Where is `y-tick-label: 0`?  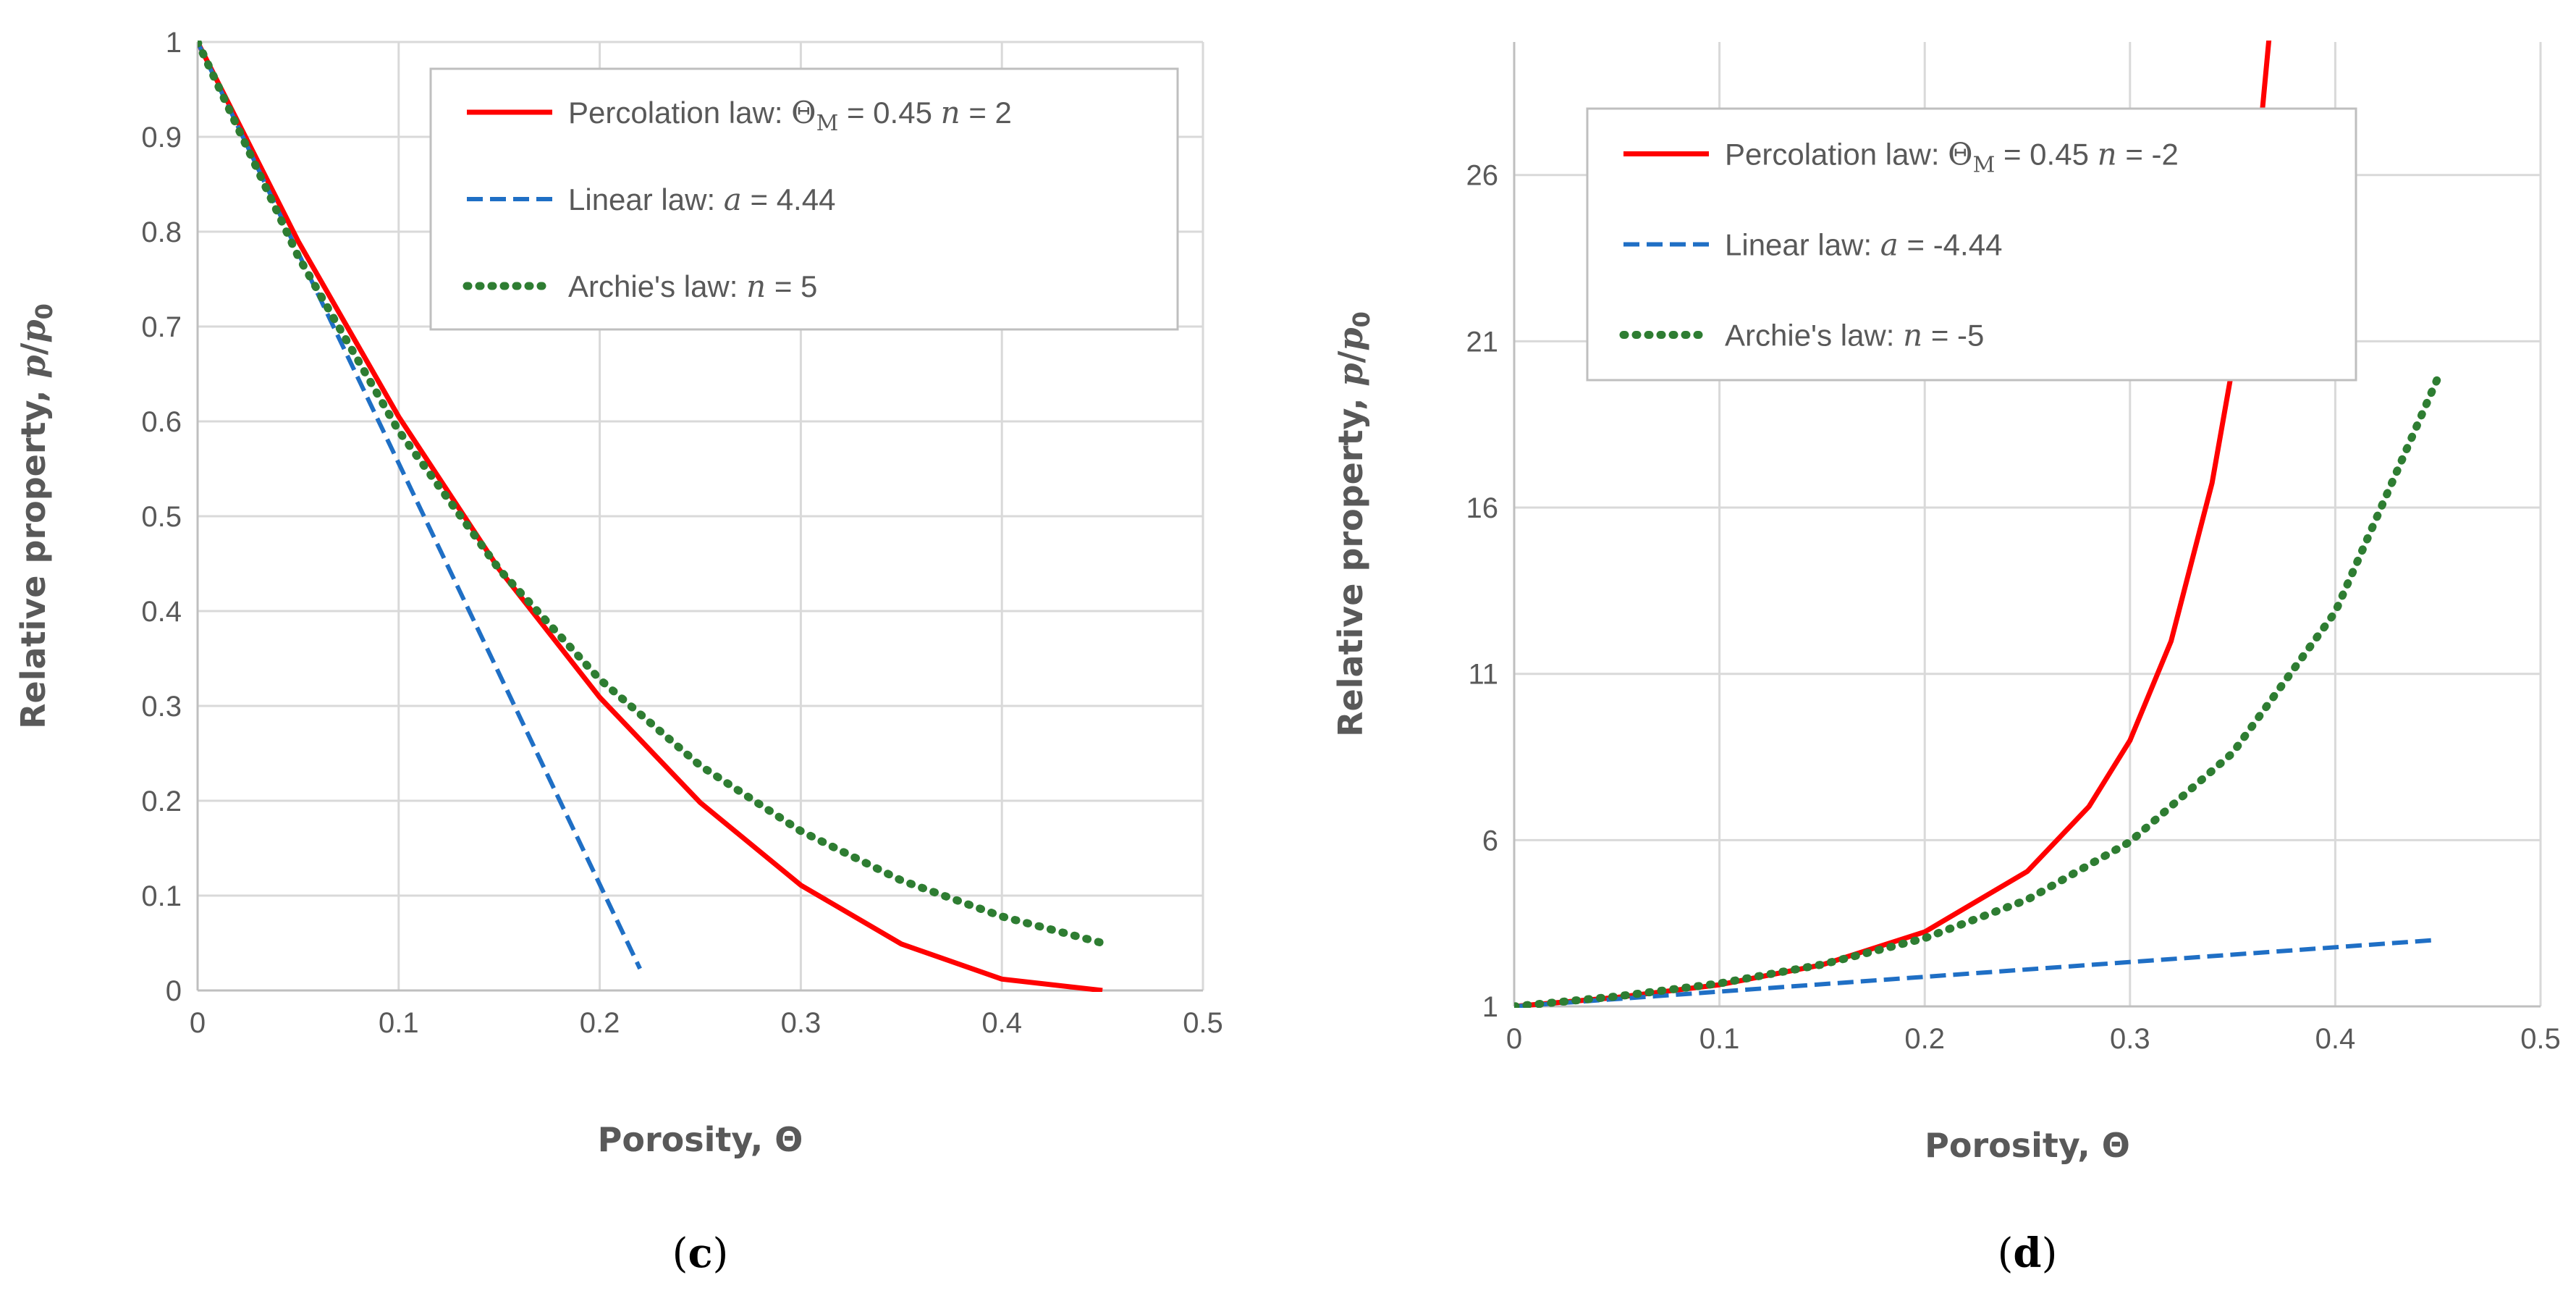
y-tick-label: 0 is located at coordinates (174, 991).